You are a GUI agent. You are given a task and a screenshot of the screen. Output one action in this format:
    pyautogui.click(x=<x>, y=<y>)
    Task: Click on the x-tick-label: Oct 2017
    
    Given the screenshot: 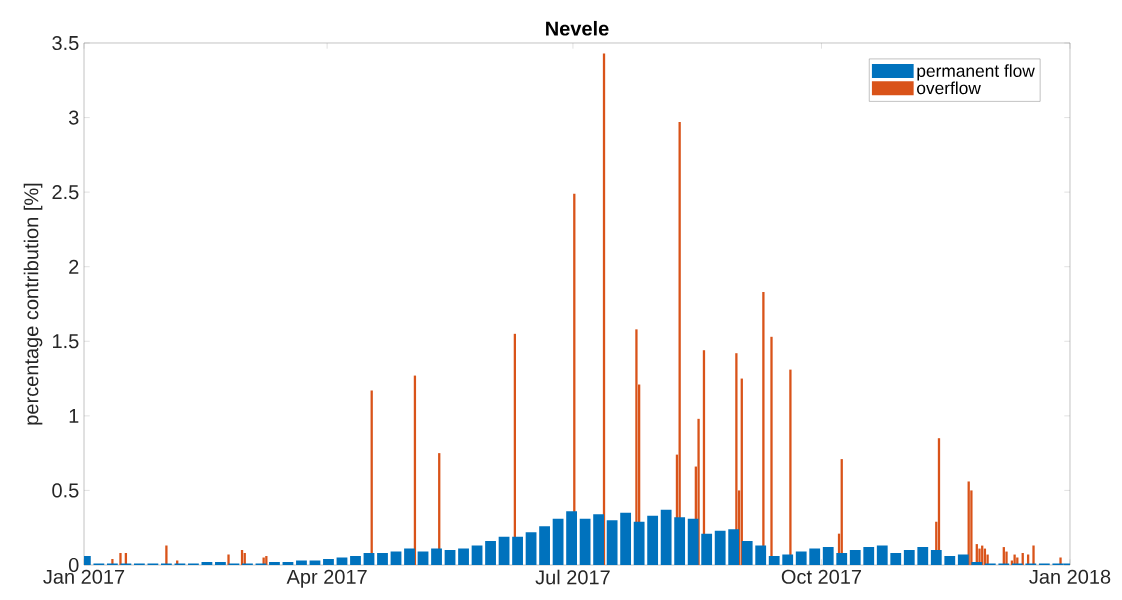 What is the action you would take?
    pyautogui.click(x=821, y=576)
    